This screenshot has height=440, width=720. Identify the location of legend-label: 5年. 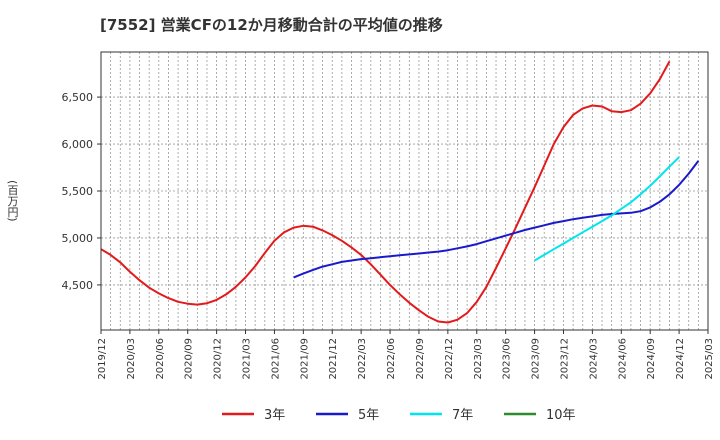
(368, 415).